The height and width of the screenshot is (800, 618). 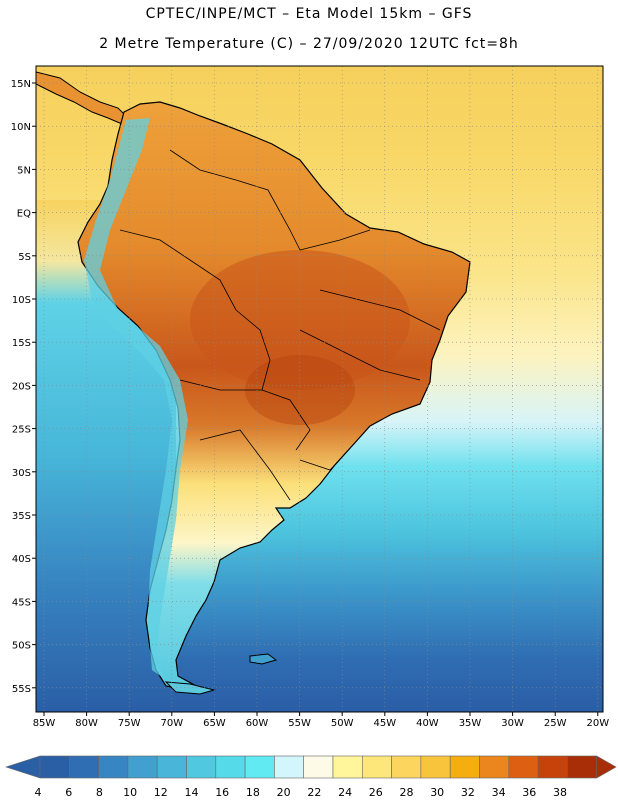 I want to click on lon-label: 20W, so click(x=597, y=723).